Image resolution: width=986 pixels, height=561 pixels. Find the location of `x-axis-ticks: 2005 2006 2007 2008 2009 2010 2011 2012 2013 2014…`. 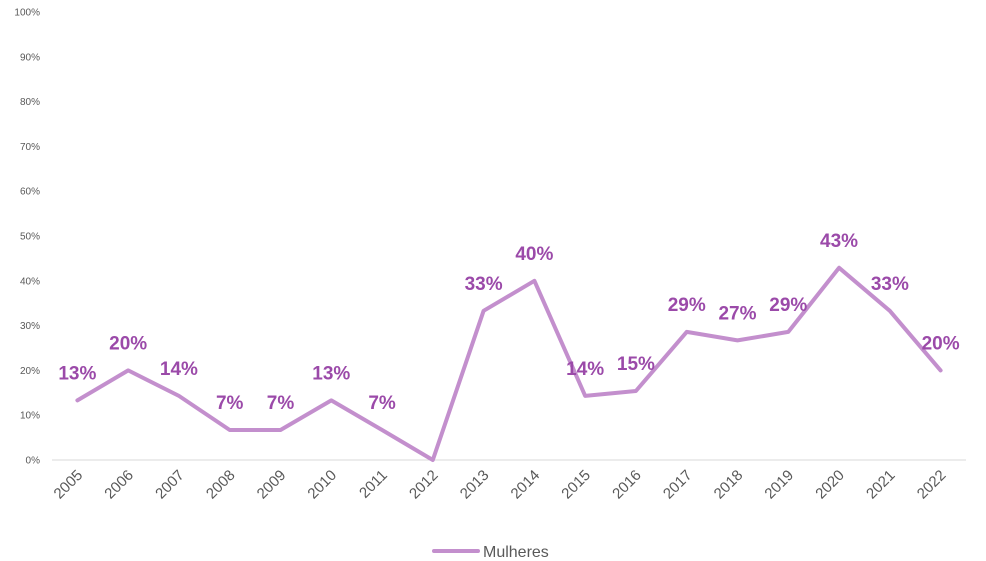

x-axis-ticks: 2005 2006 2007 2008 2009 2010 2011 2012 2013 2014… is located at coordinates (500, 485).